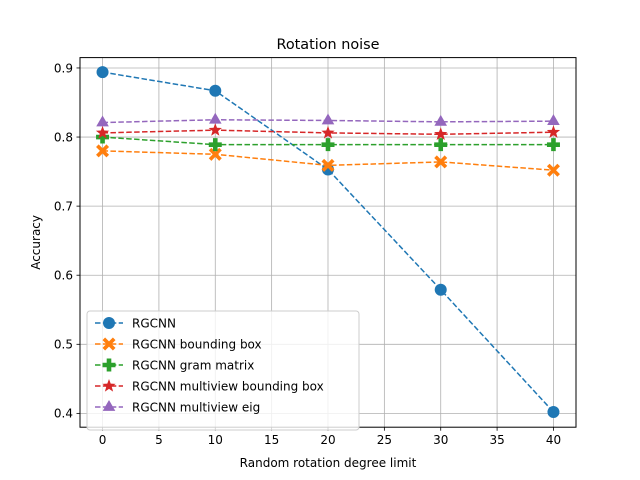 This screenshot has width=640, height=480. What do you see at coordinates (154, 323) in the screenshot?
I see `legend-label: RGCNN` at bounding box center [154, 323].